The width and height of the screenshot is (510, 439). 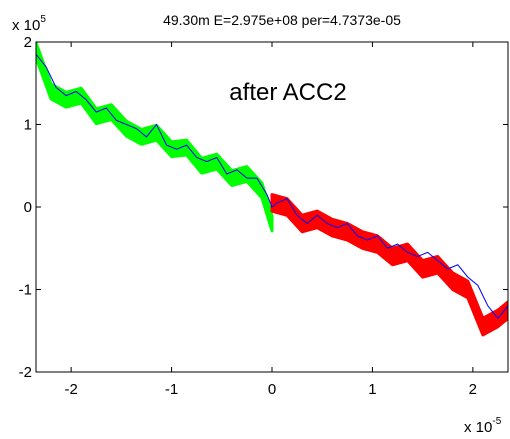 I want to click on y-tick-label: 2, so click(x=28, y=42).